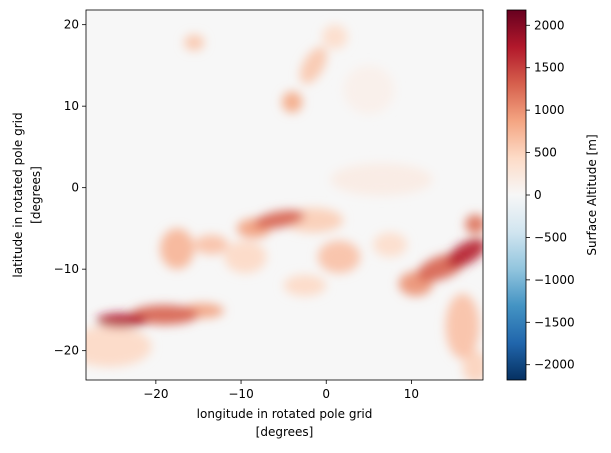 Image resolution: width=611 pixels, height=453 pixels. Describe the element at coordinates (75, 188) in the screenshot. I see `y-tick-label: 0` at that location.